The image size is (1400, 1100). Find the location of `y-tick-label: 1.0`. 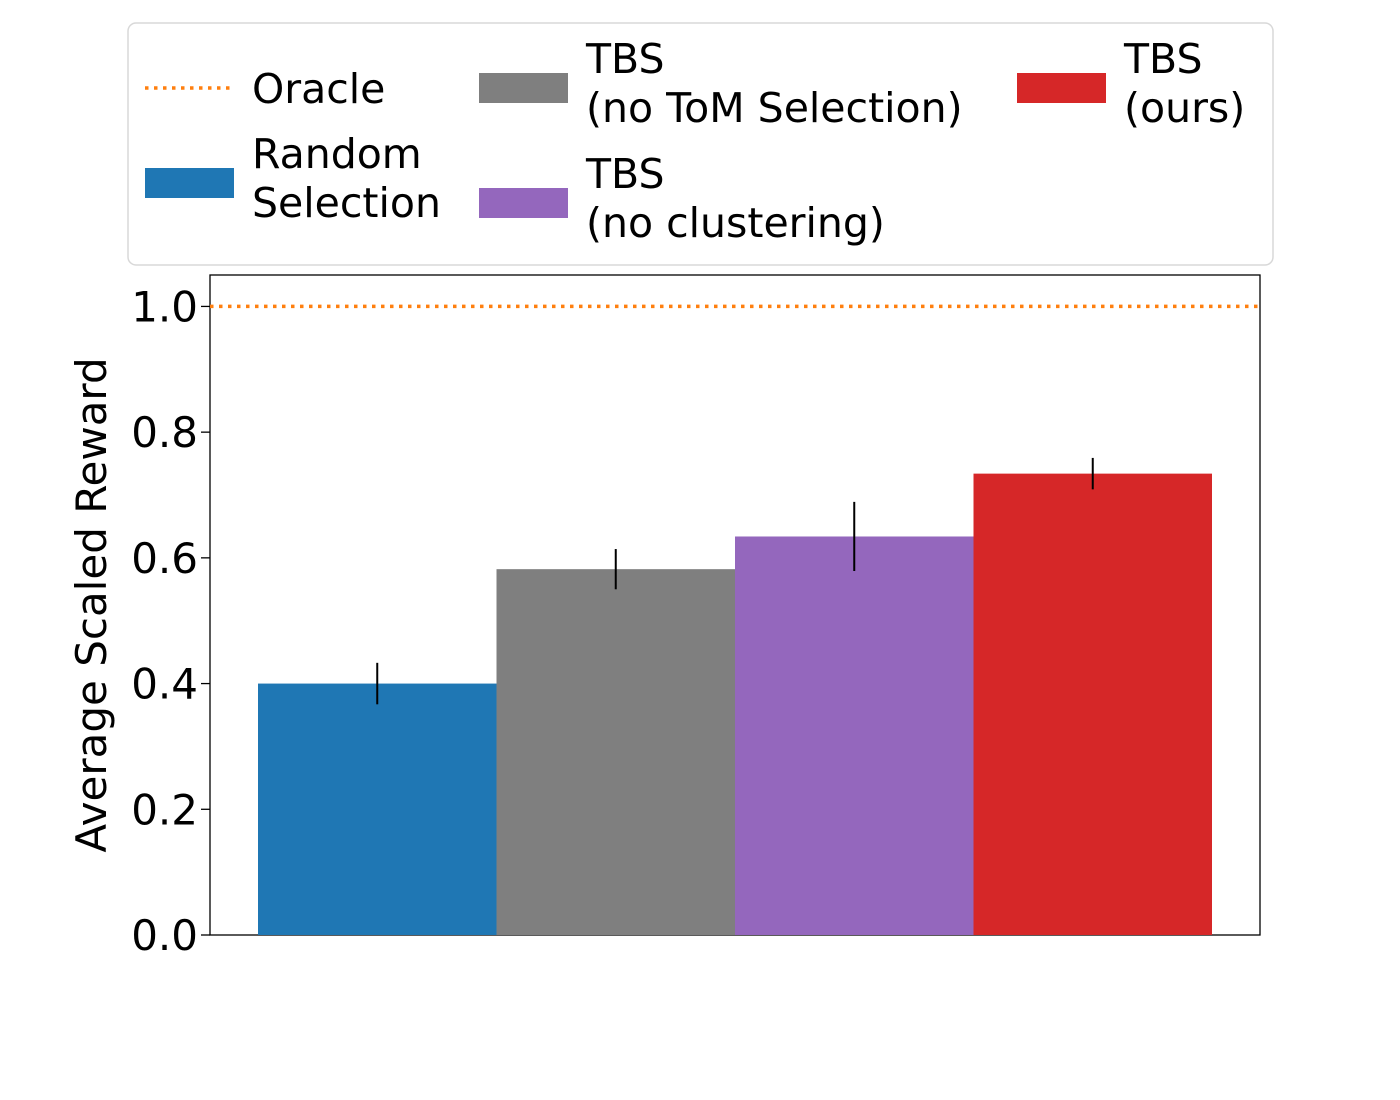

y-tick-label: 1.0 is located at coordinates (164, 306).